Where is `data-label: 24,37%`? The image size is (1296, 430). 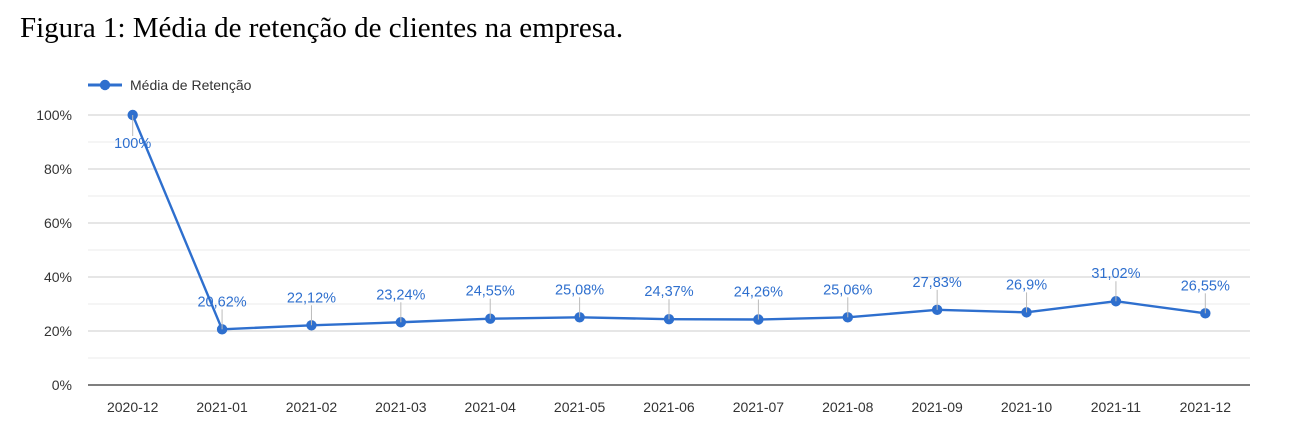
data-label: 24,37% is located at coordinates (668, 292).